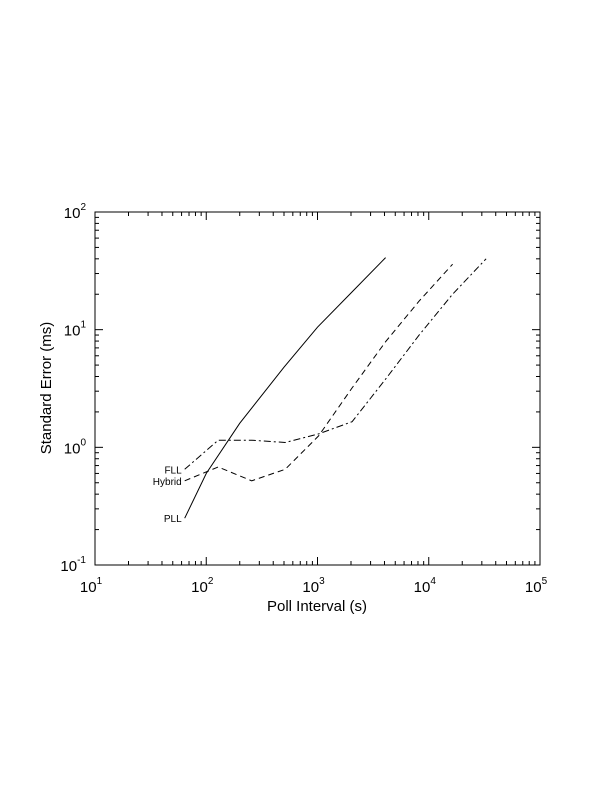  What do you see at coordinates (317, 606) in the screenshot?
I see `x-axis-title: Poll Interval (s)` at bounding box center [317, 606].